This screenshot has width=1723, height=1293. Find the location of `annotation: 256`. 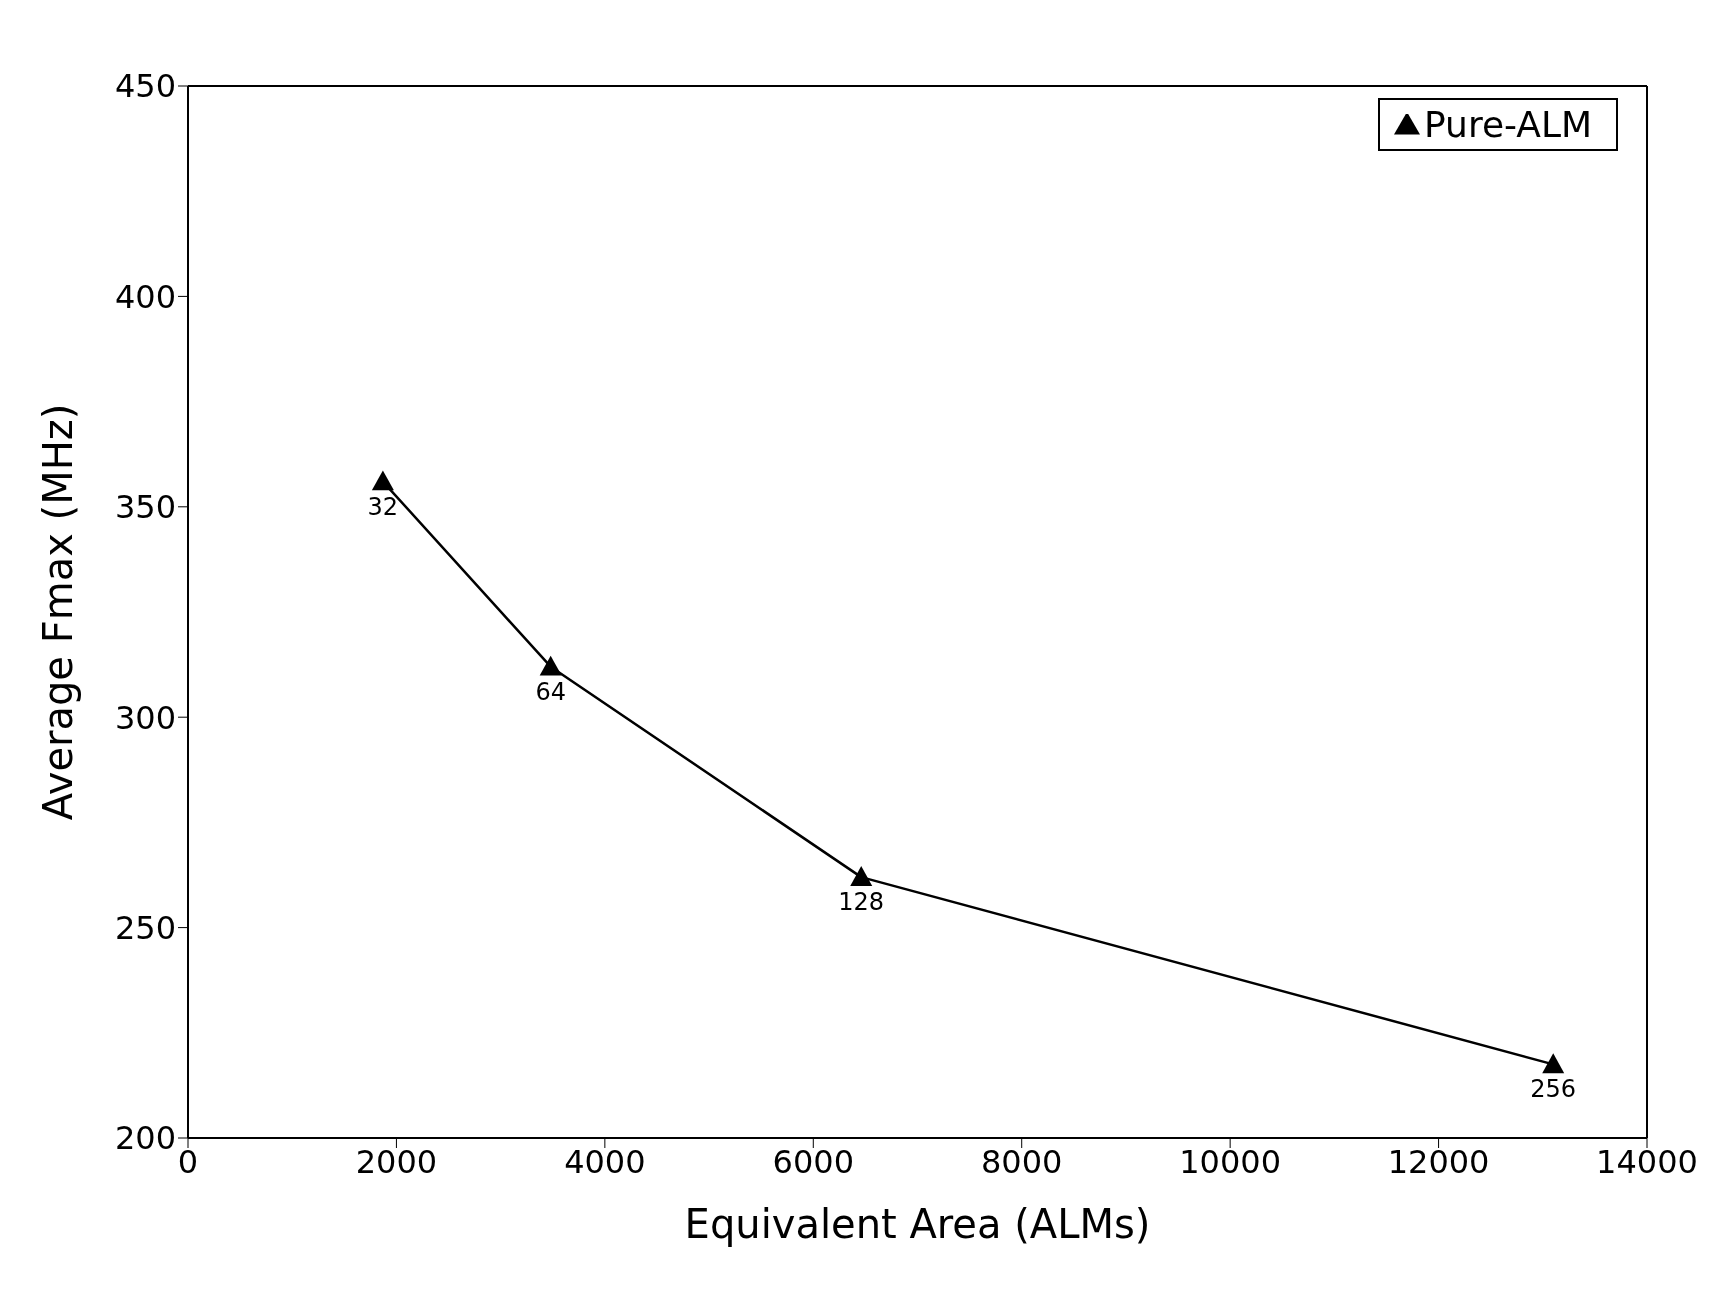

annotation: 256 is located at coordinates (1553, 1089).